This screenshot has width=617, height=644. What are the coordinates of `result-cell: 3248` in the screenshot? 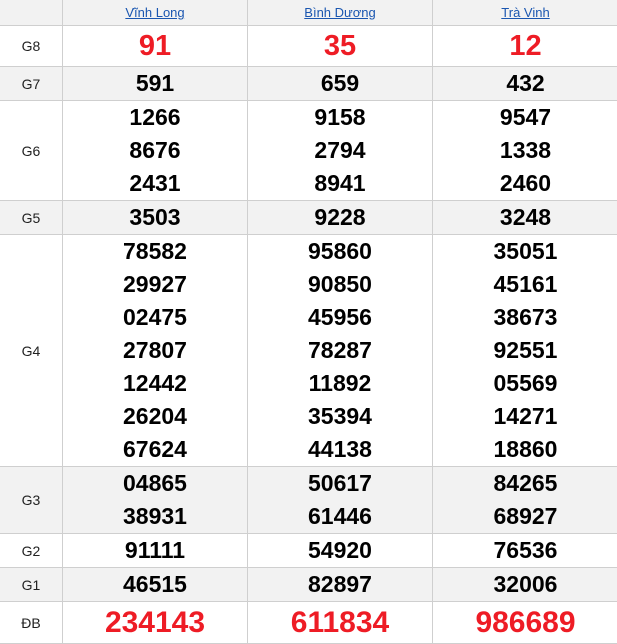 It's located at (525, 218).